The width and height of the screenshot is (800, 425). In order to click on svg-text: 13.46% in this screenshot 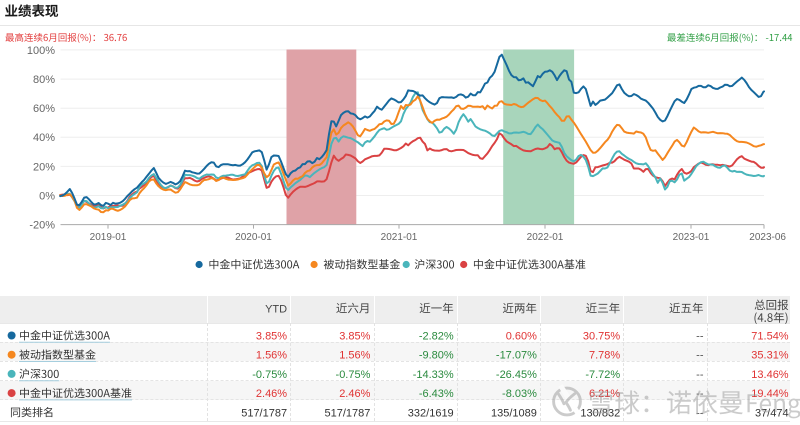, I will do `click(770, 375)`.